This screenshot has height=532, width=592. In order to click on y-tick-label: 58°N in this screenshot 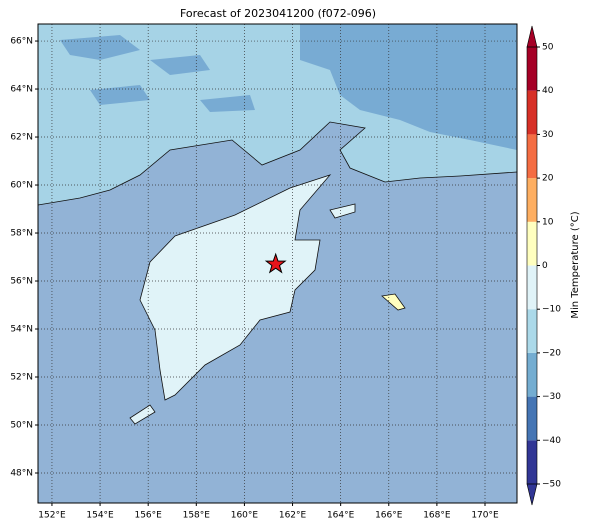, I will do `click(21, 234)`.